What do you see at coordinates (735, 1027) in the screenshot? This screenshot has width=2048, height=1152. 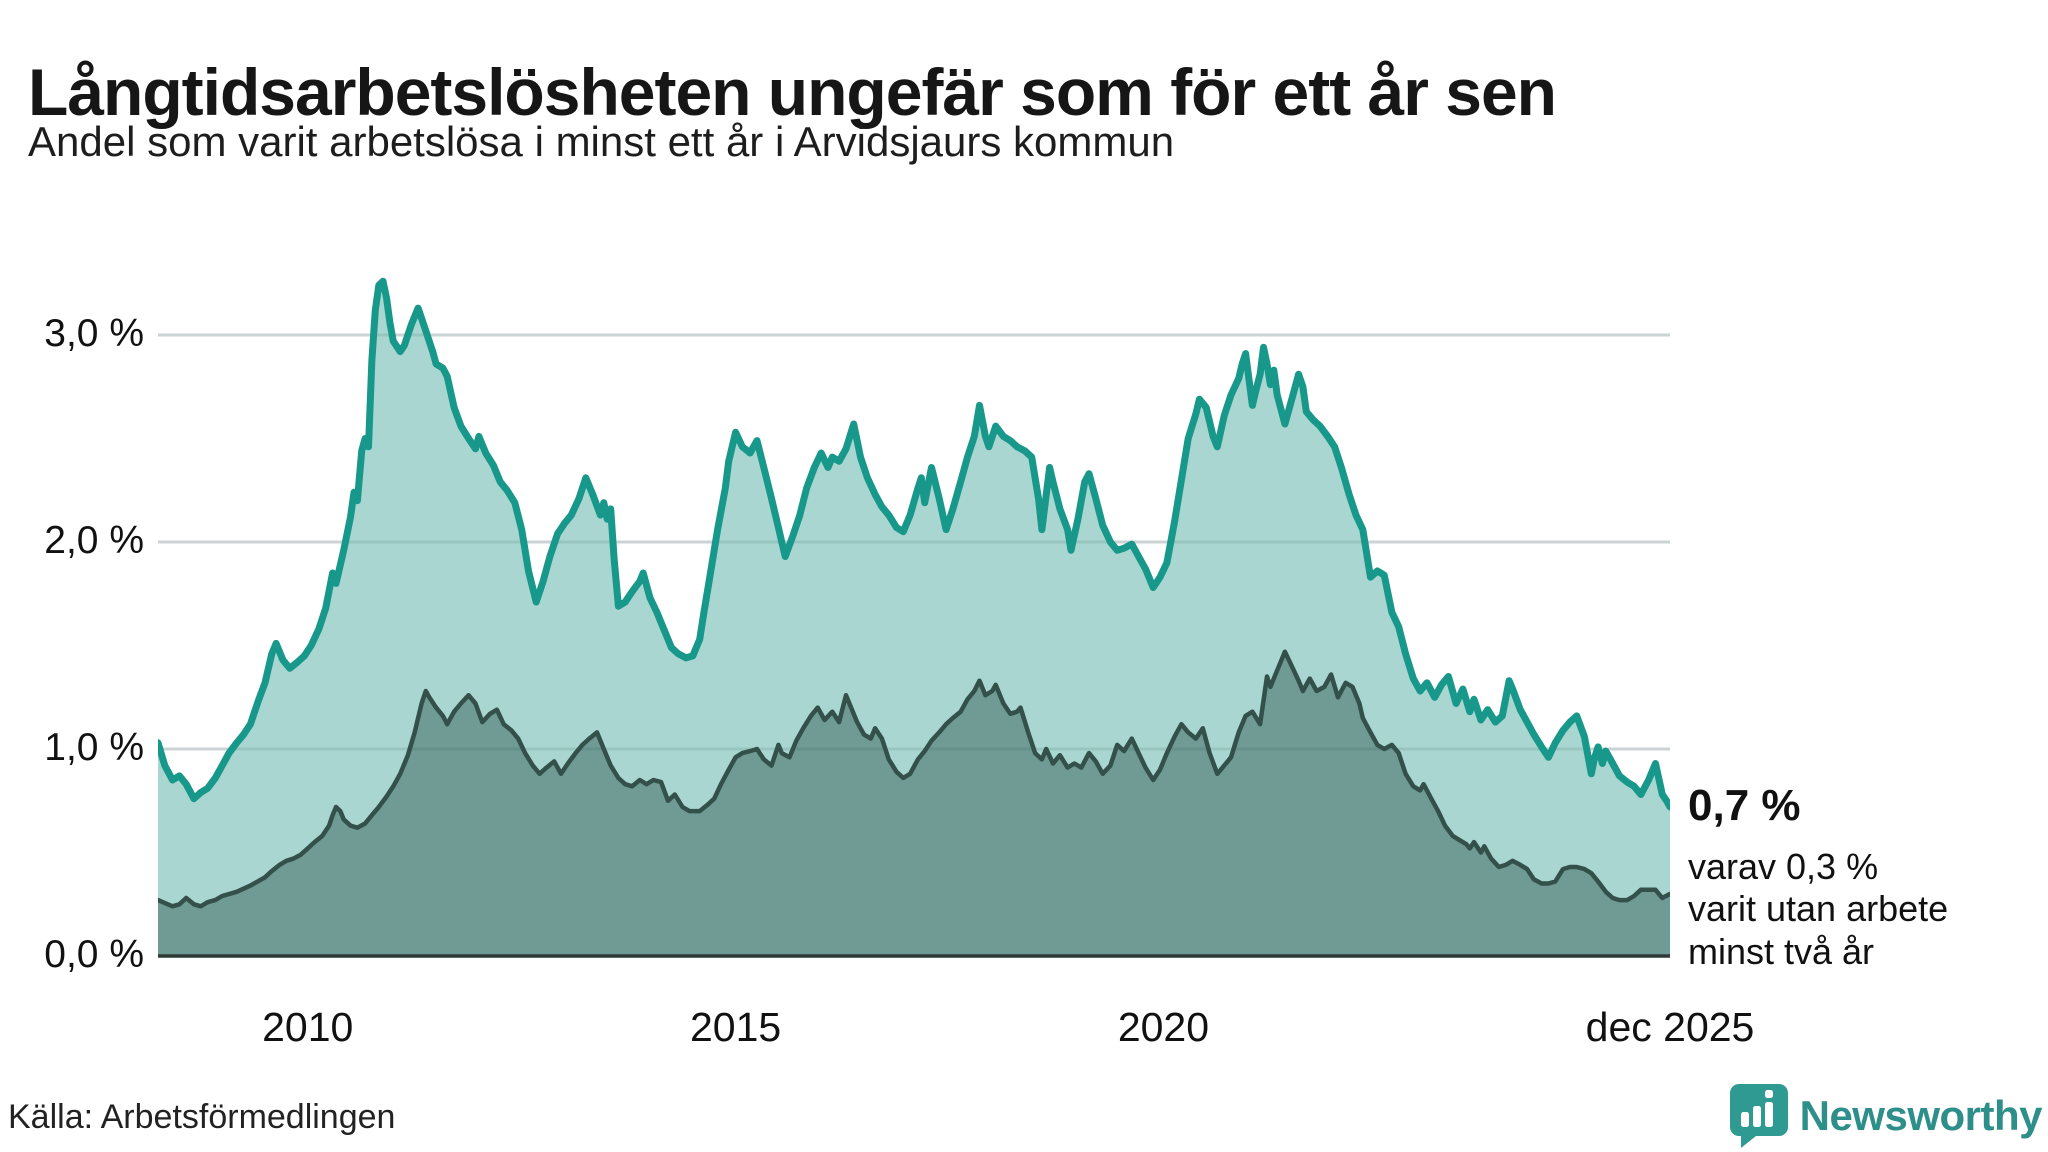 I see `x-tick-label: 2015` at bounding box center [735, 1027].